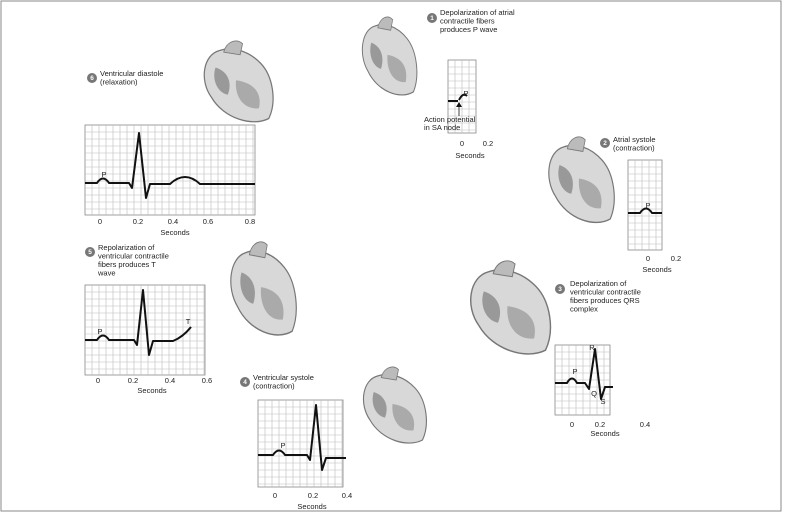 The image size is (787, 513). I want to click on step-caption: produces P wave, so click(468, 29).